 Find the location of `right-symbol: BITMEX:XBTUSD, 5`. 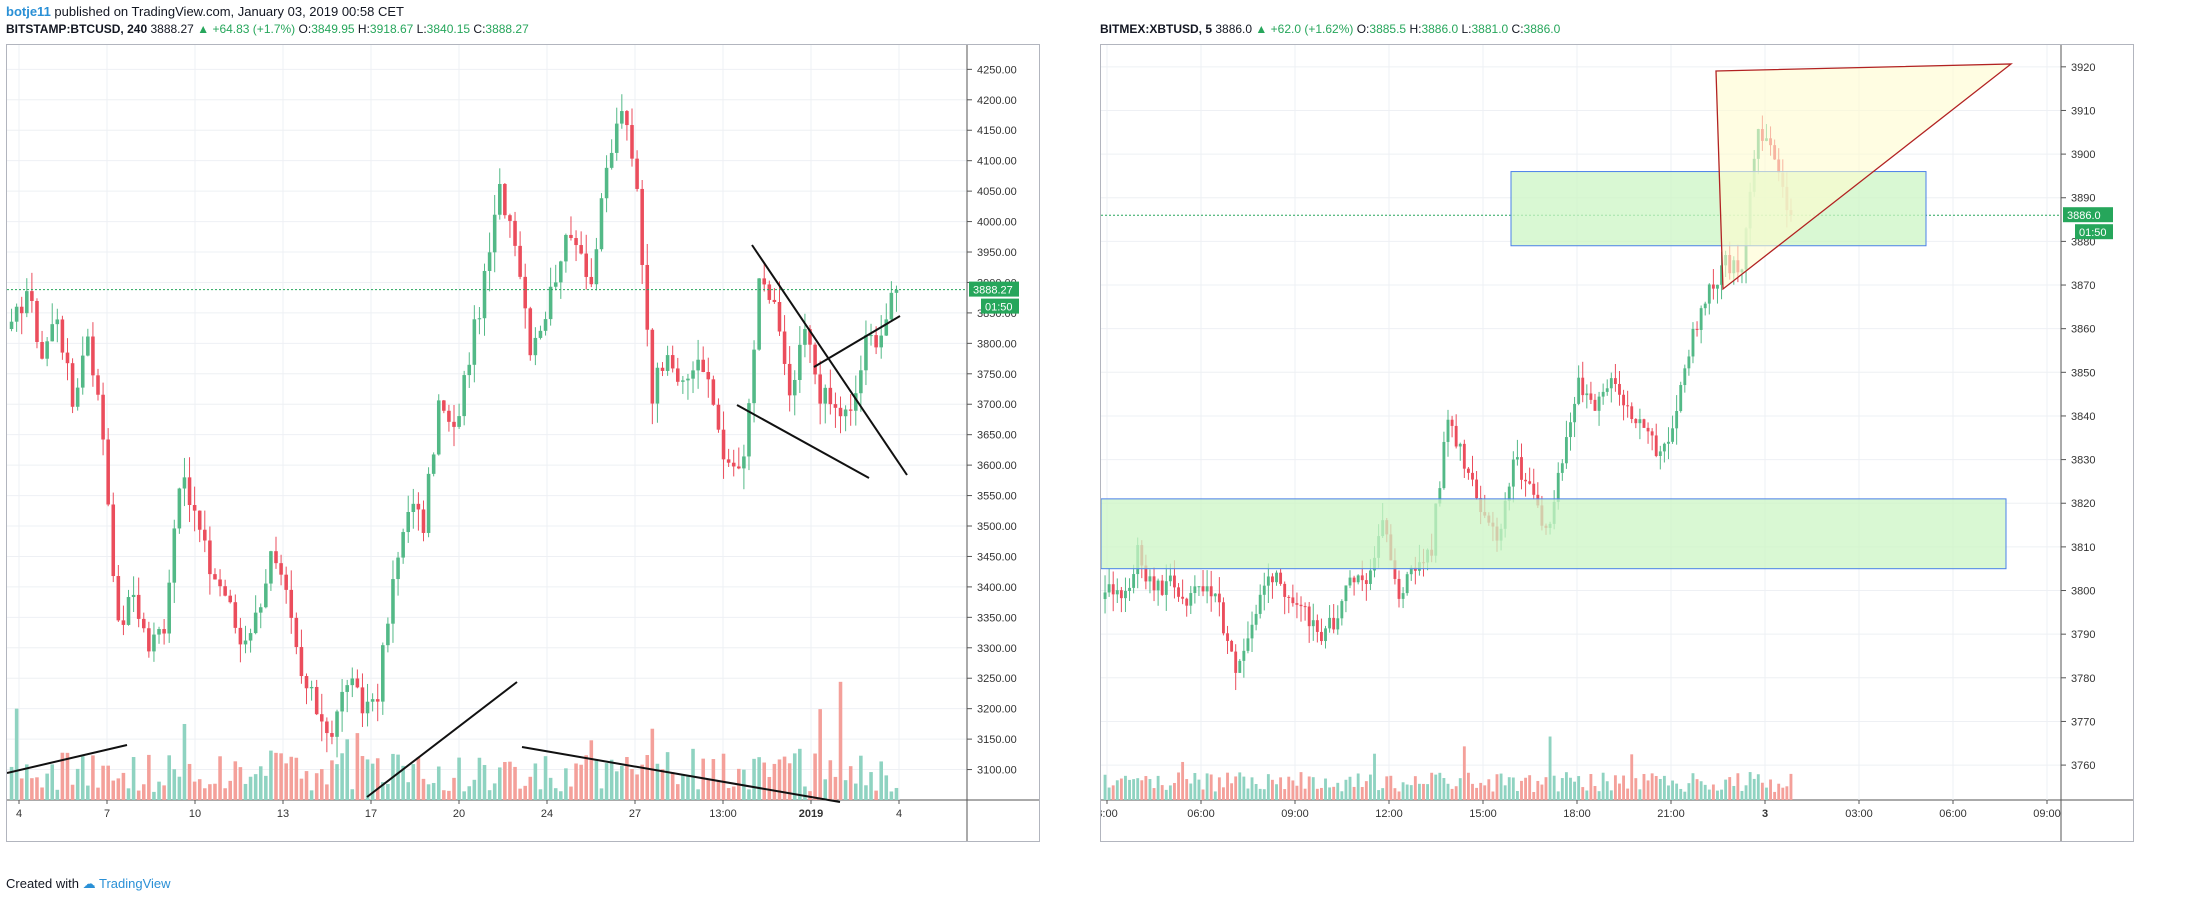

right-symbol: BITMEX:XBTUSD, 5 is located at coordinates (1156, 29).